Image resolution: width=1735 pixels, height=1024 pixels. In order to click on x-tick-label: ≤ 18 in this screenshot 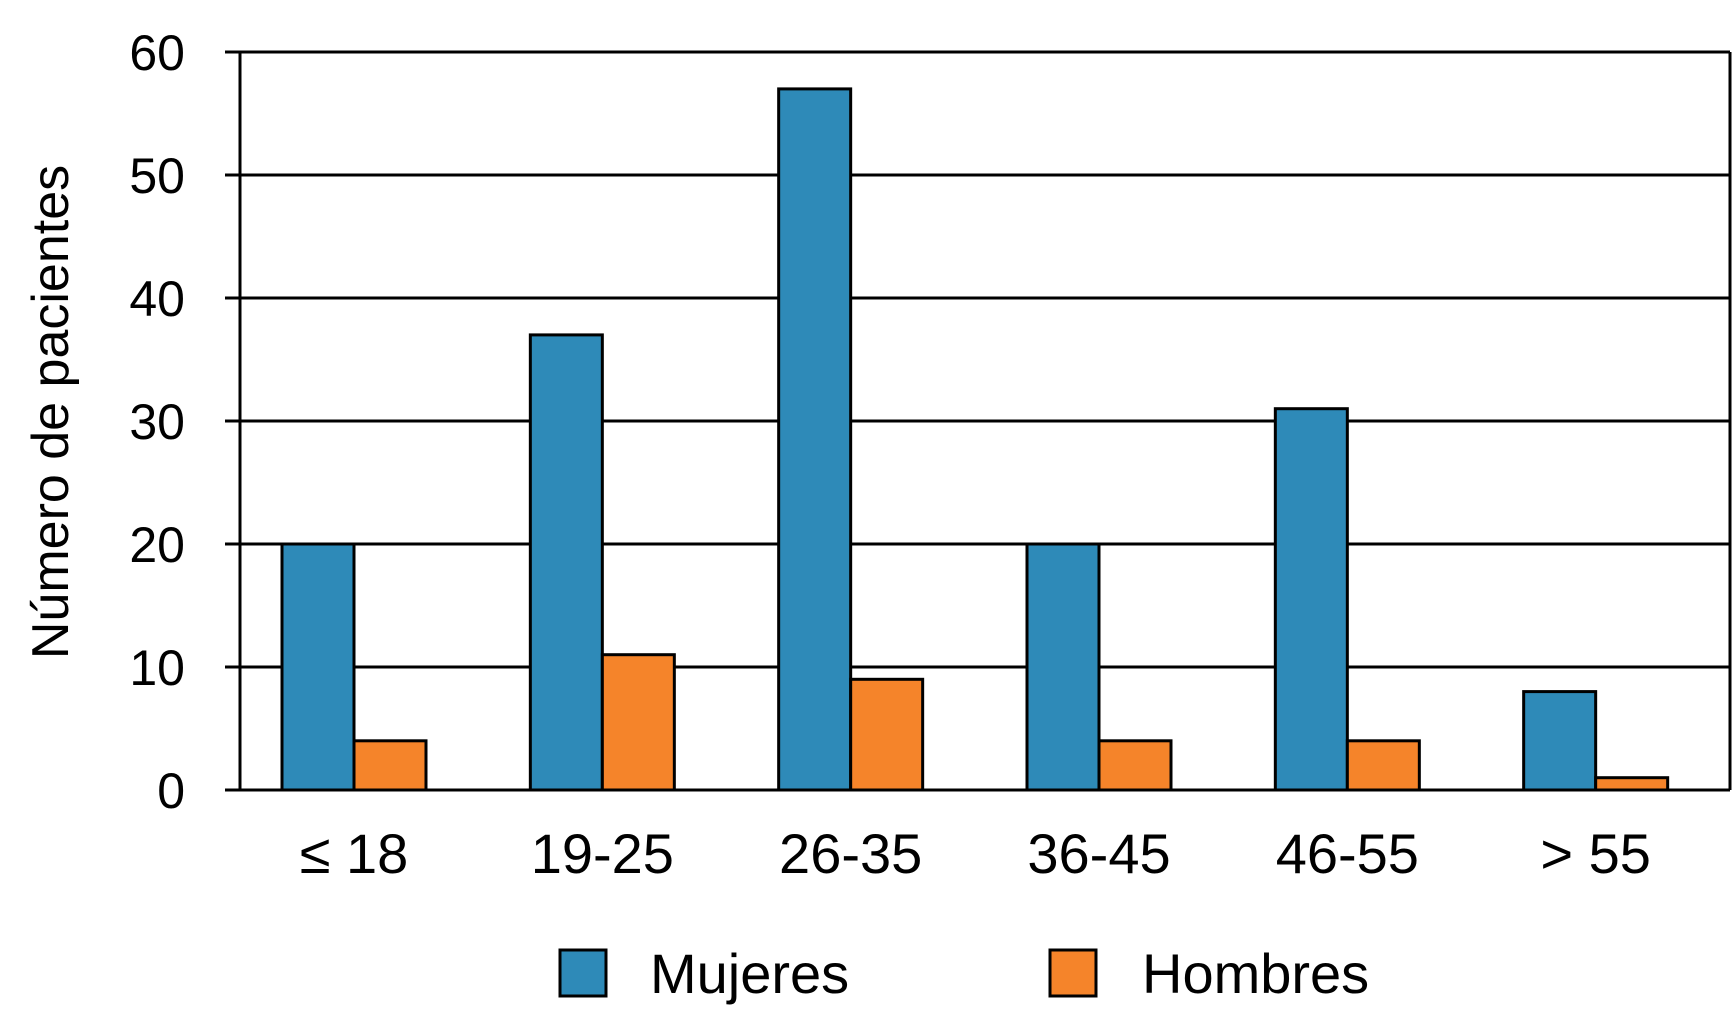, I will do `click(354, 853)`.